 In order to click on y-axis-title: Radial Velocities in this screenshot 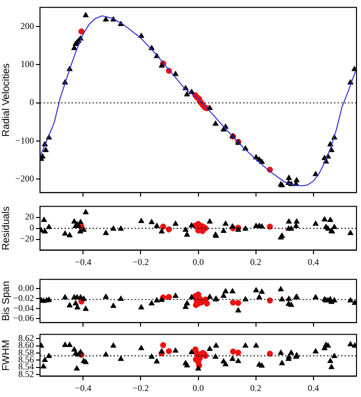, I will do `click(6, 100)`.